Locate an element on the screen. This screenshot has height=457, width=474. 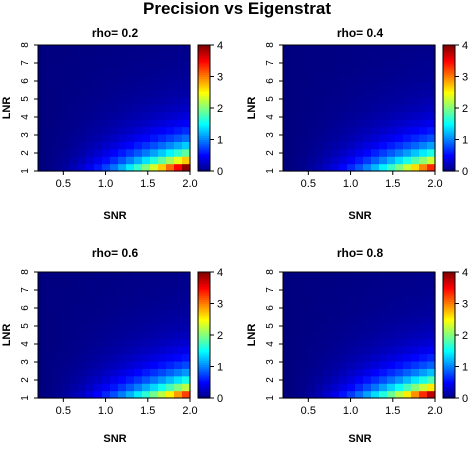
x-tick-label: 1.0 is located at coordinates (105, 411).